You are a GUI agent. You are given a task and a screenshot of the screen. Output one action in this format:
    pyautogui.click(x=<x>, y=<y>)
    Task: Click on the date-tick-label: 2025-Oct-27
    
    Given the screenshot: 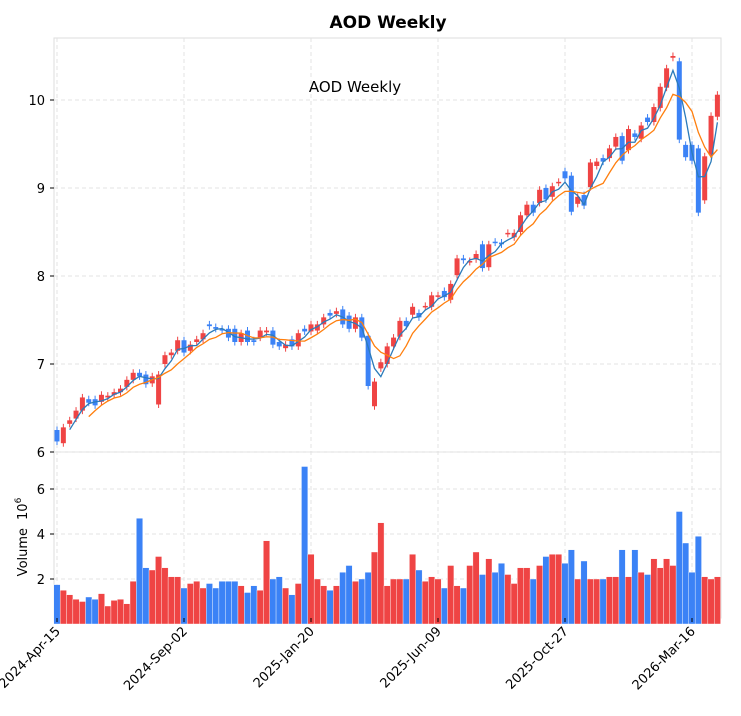 What is the action you would take?
    pyautogui.click(x=537, y=658)
    